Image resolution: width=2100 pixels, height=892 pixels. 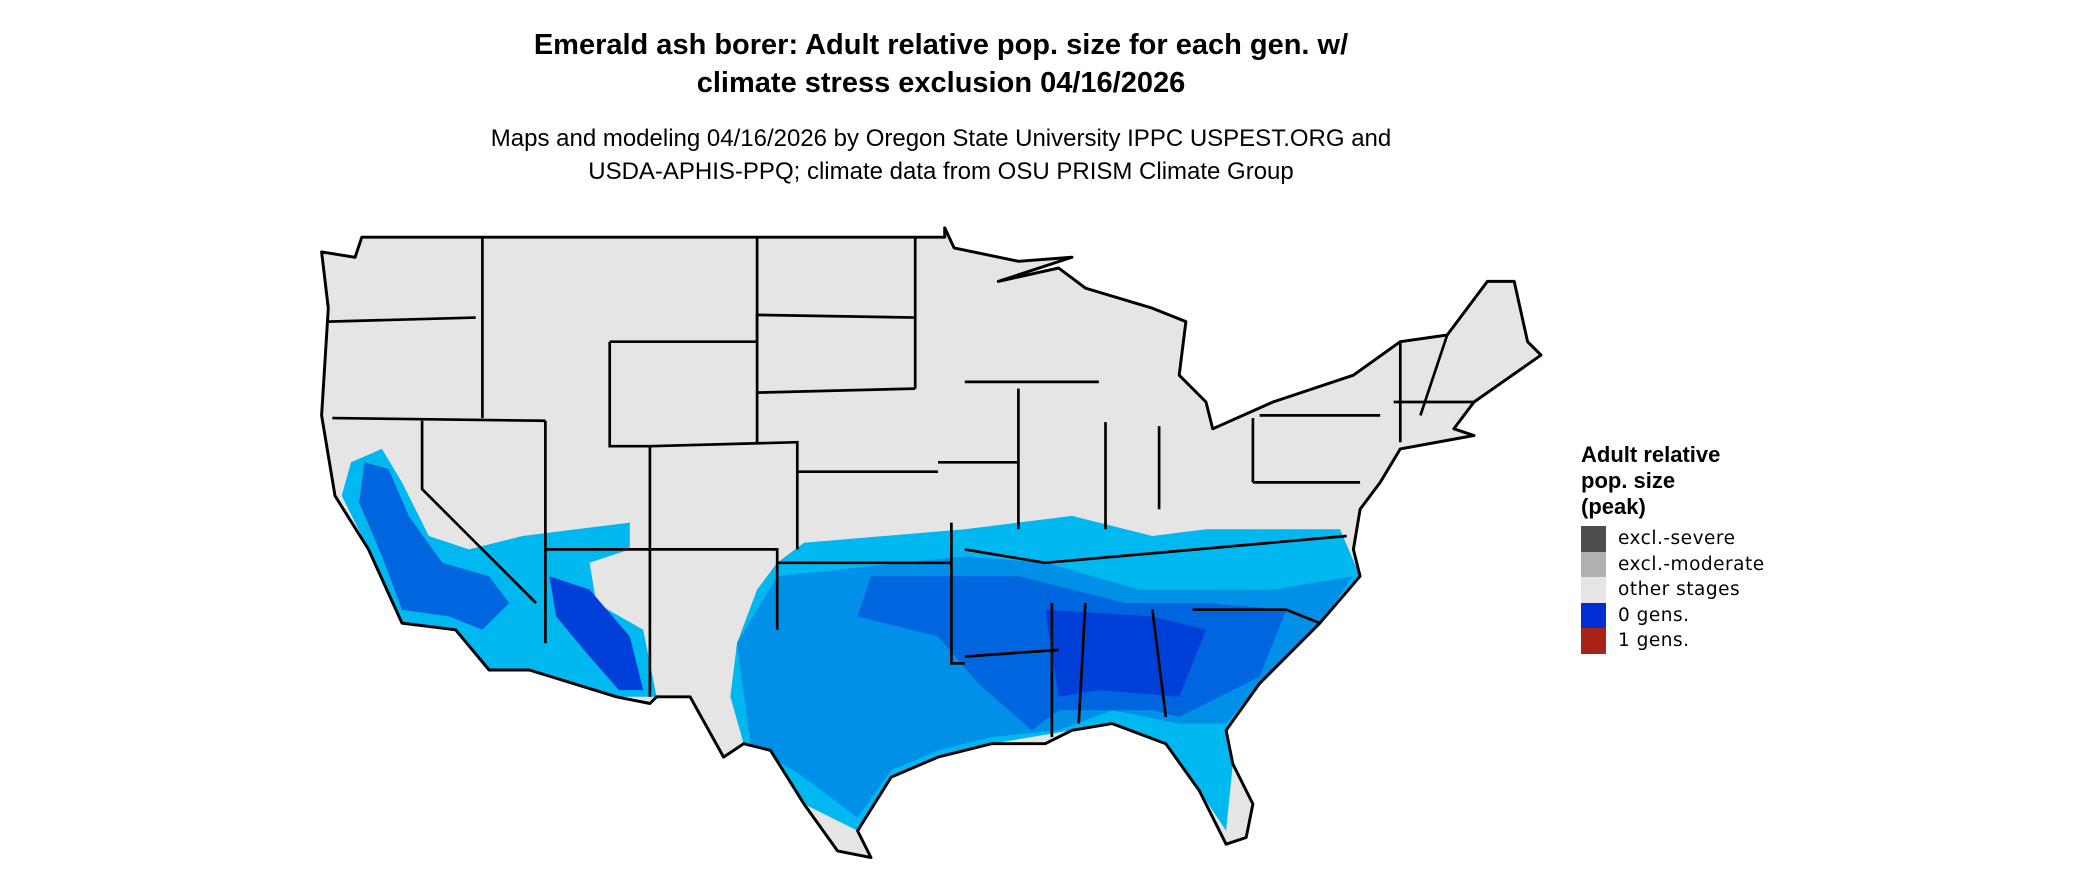 I want to click on legend-title-line-2: pop. size, so click(x=1628, y=480).